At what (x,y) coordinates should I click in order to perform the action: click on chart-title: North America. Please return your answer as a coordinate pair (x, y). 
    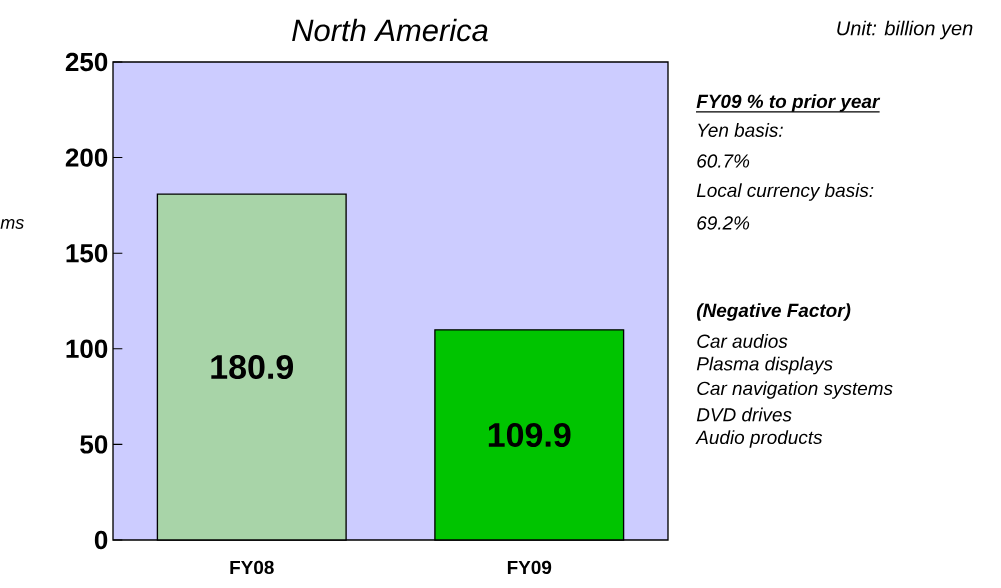
    Looking at the image, I should click on (390, 30).